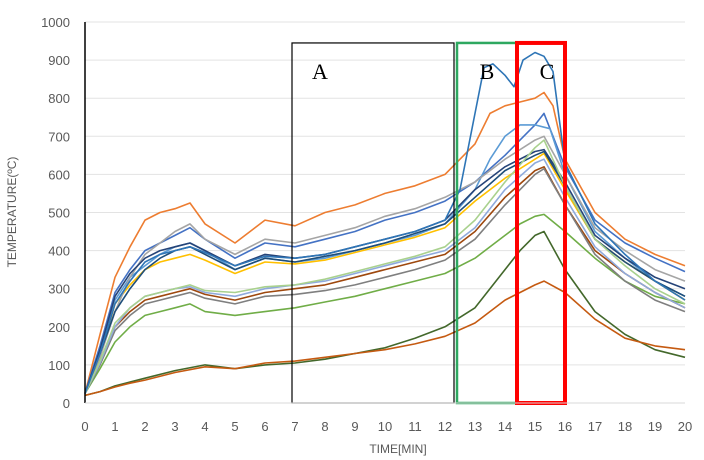 The width and height of the screenshot is (704, 460). I want to click on x-tick-label: 4, so click(204, 426).